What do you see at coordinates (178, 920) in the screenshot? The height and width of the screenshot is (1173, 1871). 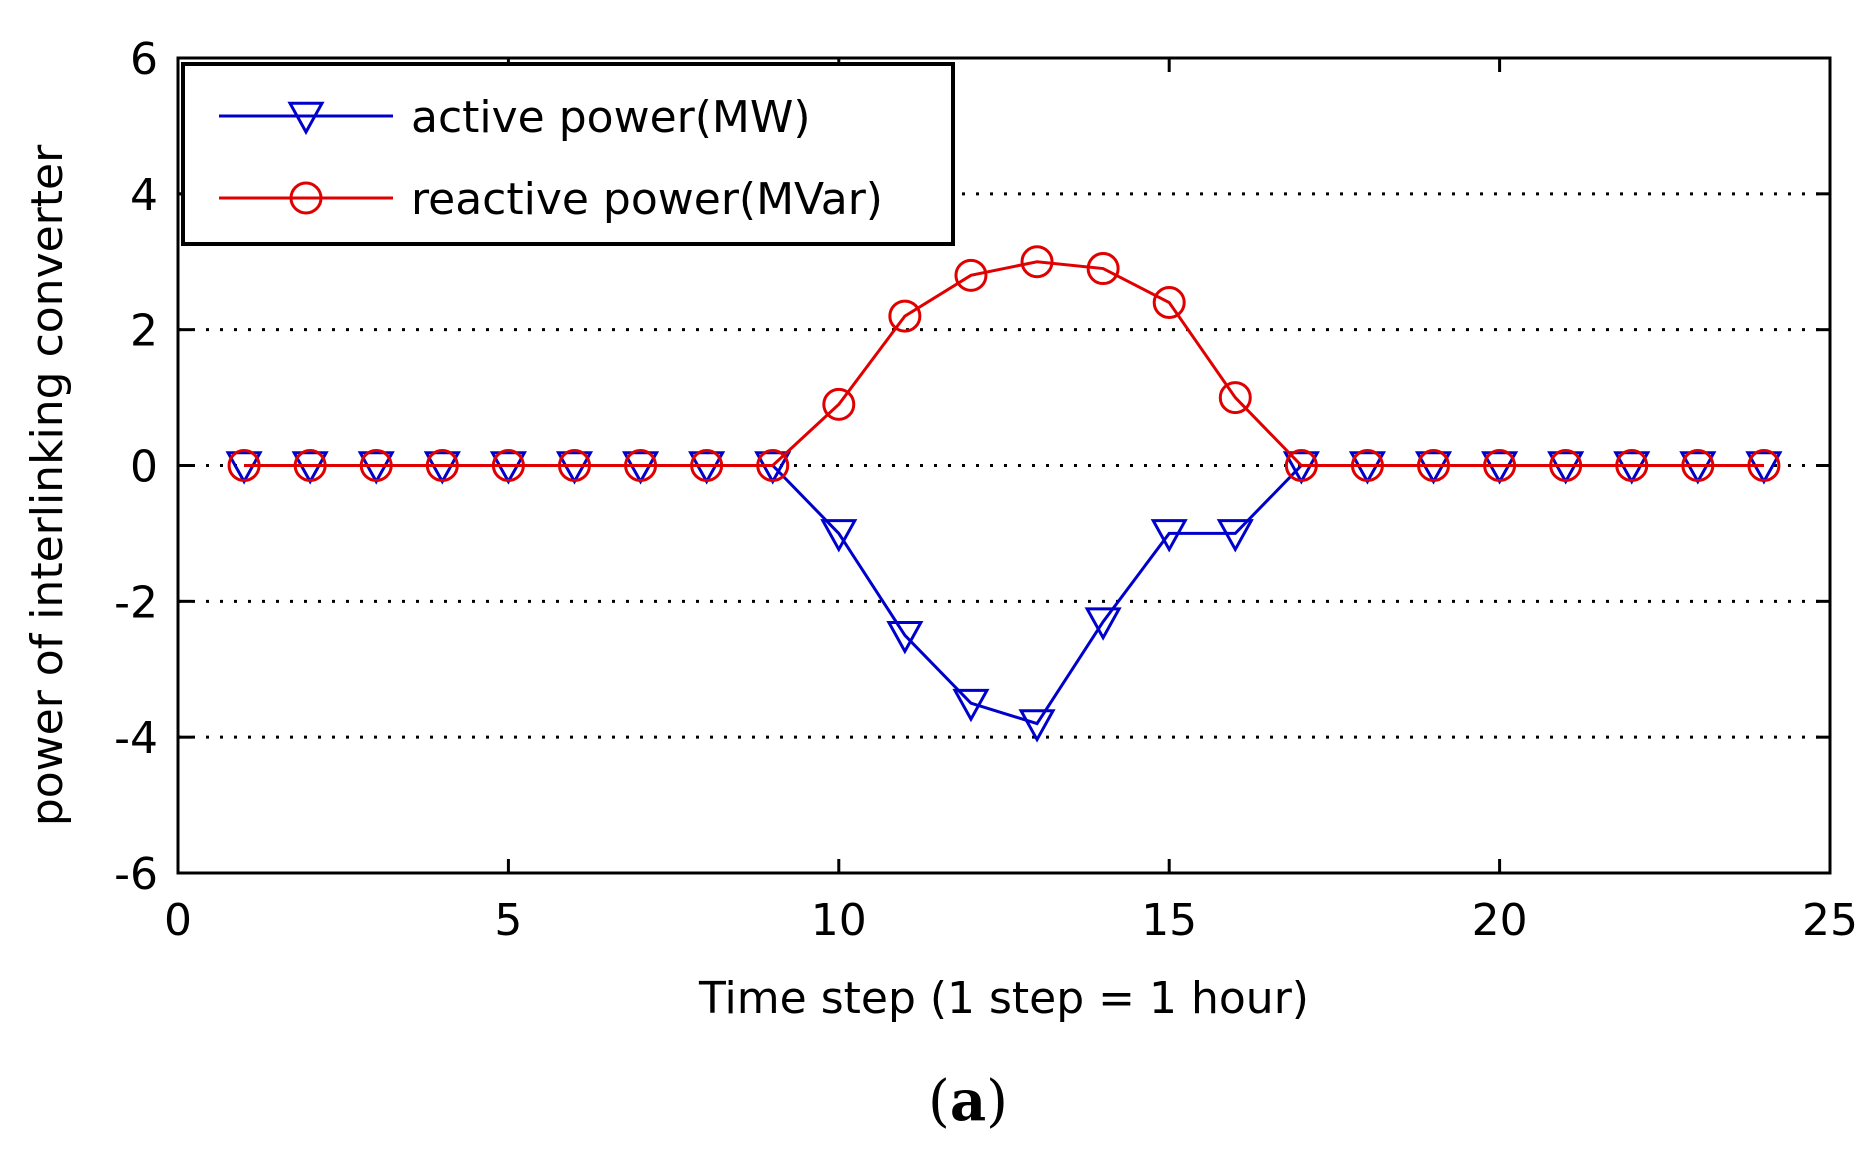 I see `x-tick-label: 0` at bounding box center [178, 920].